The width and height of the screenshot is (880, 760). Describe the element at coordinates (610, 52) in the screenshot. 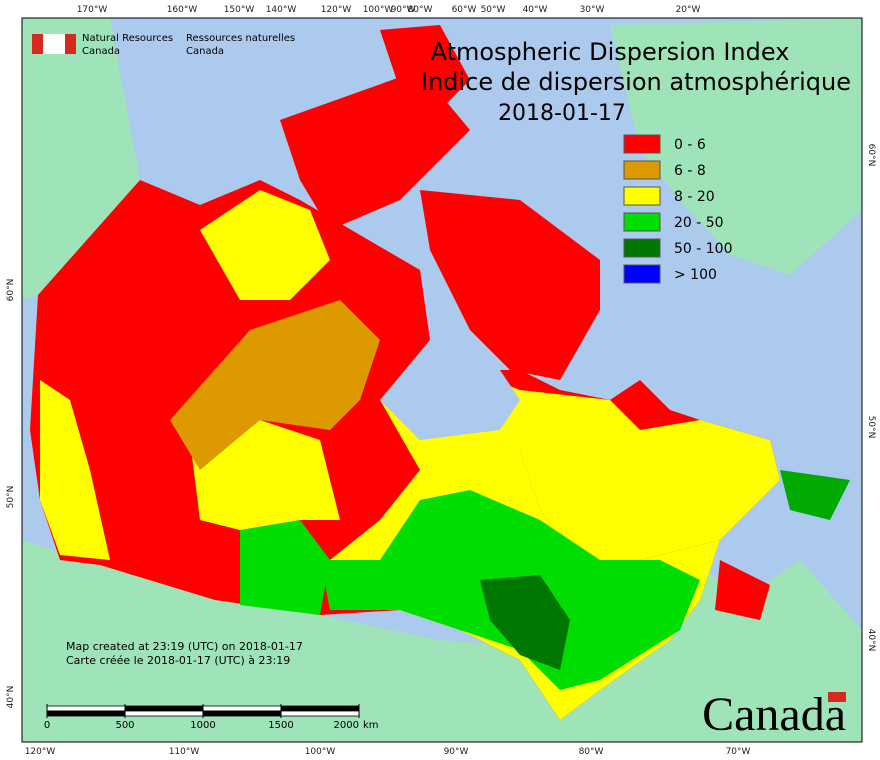

I see `title-en: Atmospheric Dispersion Index` at that location.